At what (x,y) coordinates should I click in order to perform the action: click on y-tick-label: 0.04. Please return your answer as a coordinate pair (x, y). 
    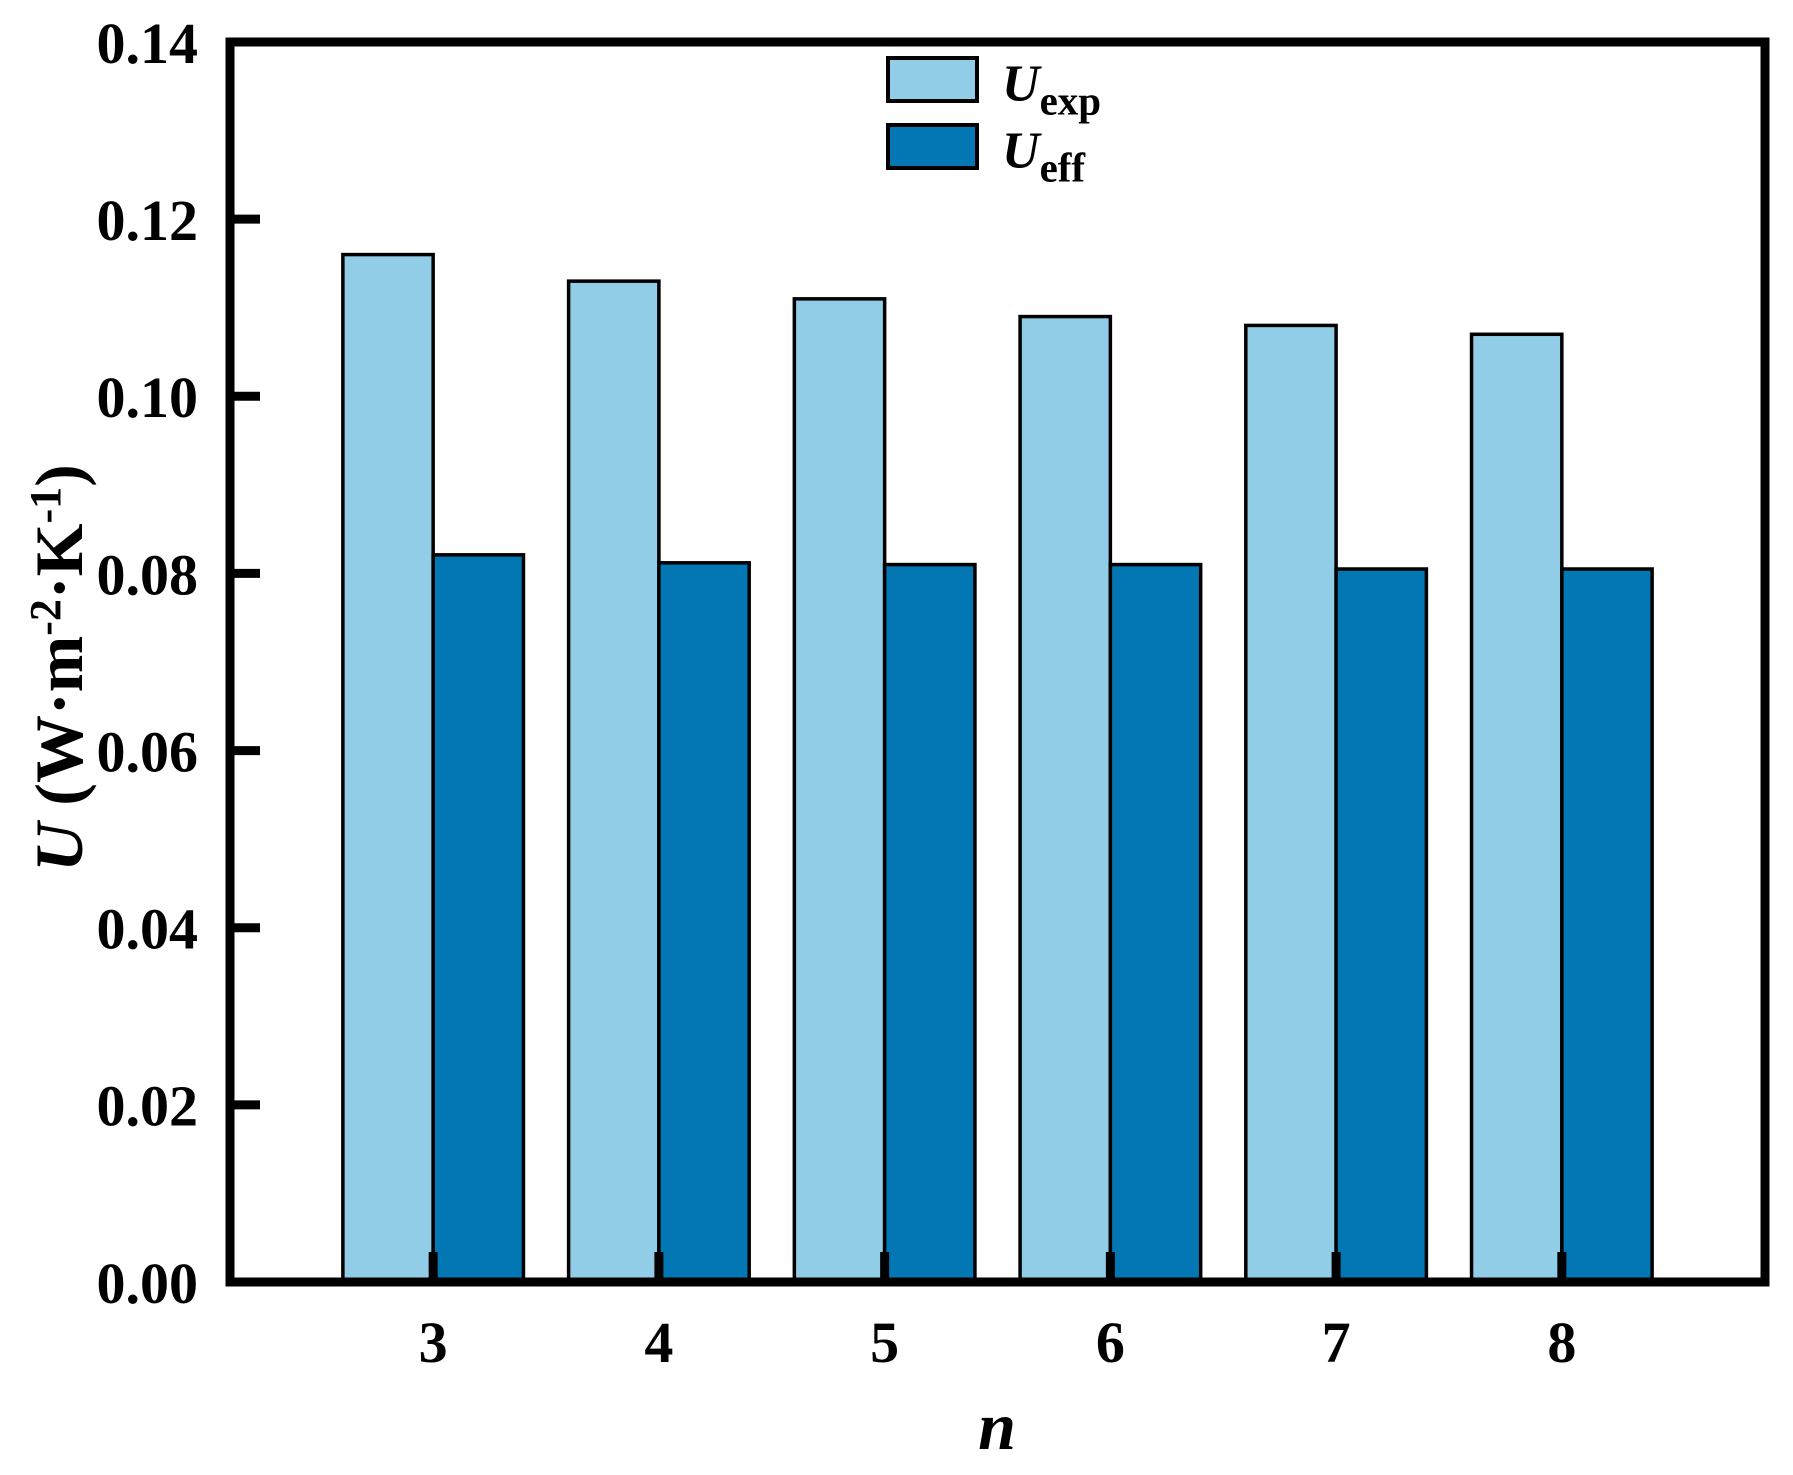
    Looking at the image, I should click on (148, 929).